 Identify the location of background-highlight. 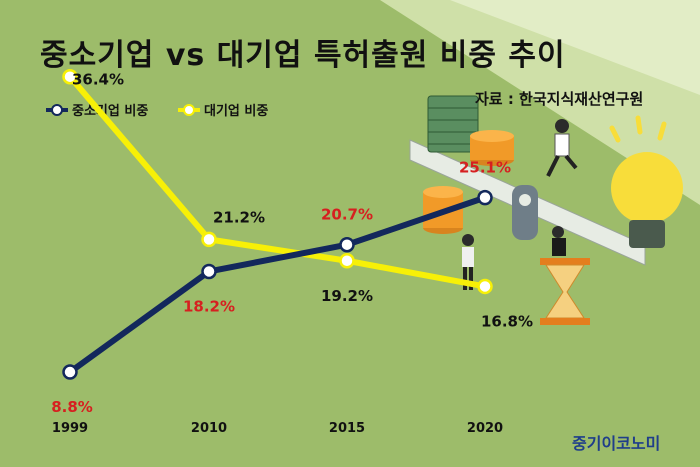
(530, 47).